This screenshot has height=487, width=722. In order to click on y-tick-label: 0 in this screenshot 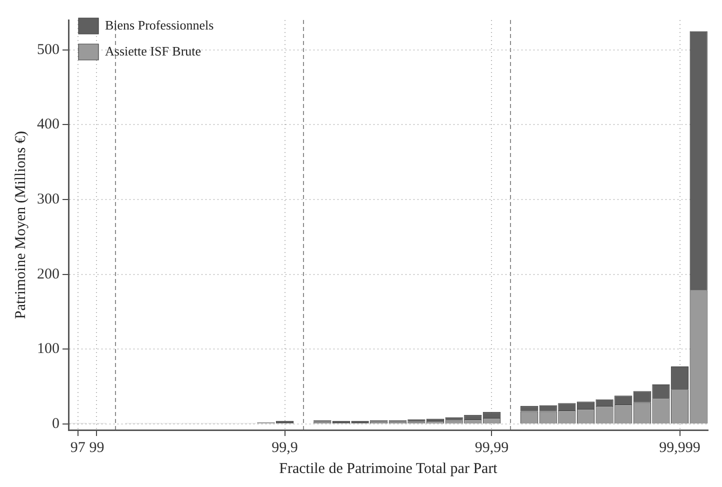, I will do `click(56, 424)`.